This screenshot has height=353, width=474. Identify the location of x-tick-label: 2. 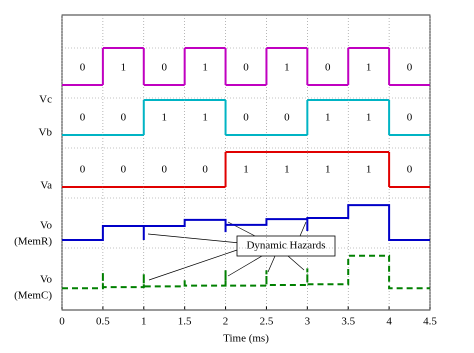
(226, 322).